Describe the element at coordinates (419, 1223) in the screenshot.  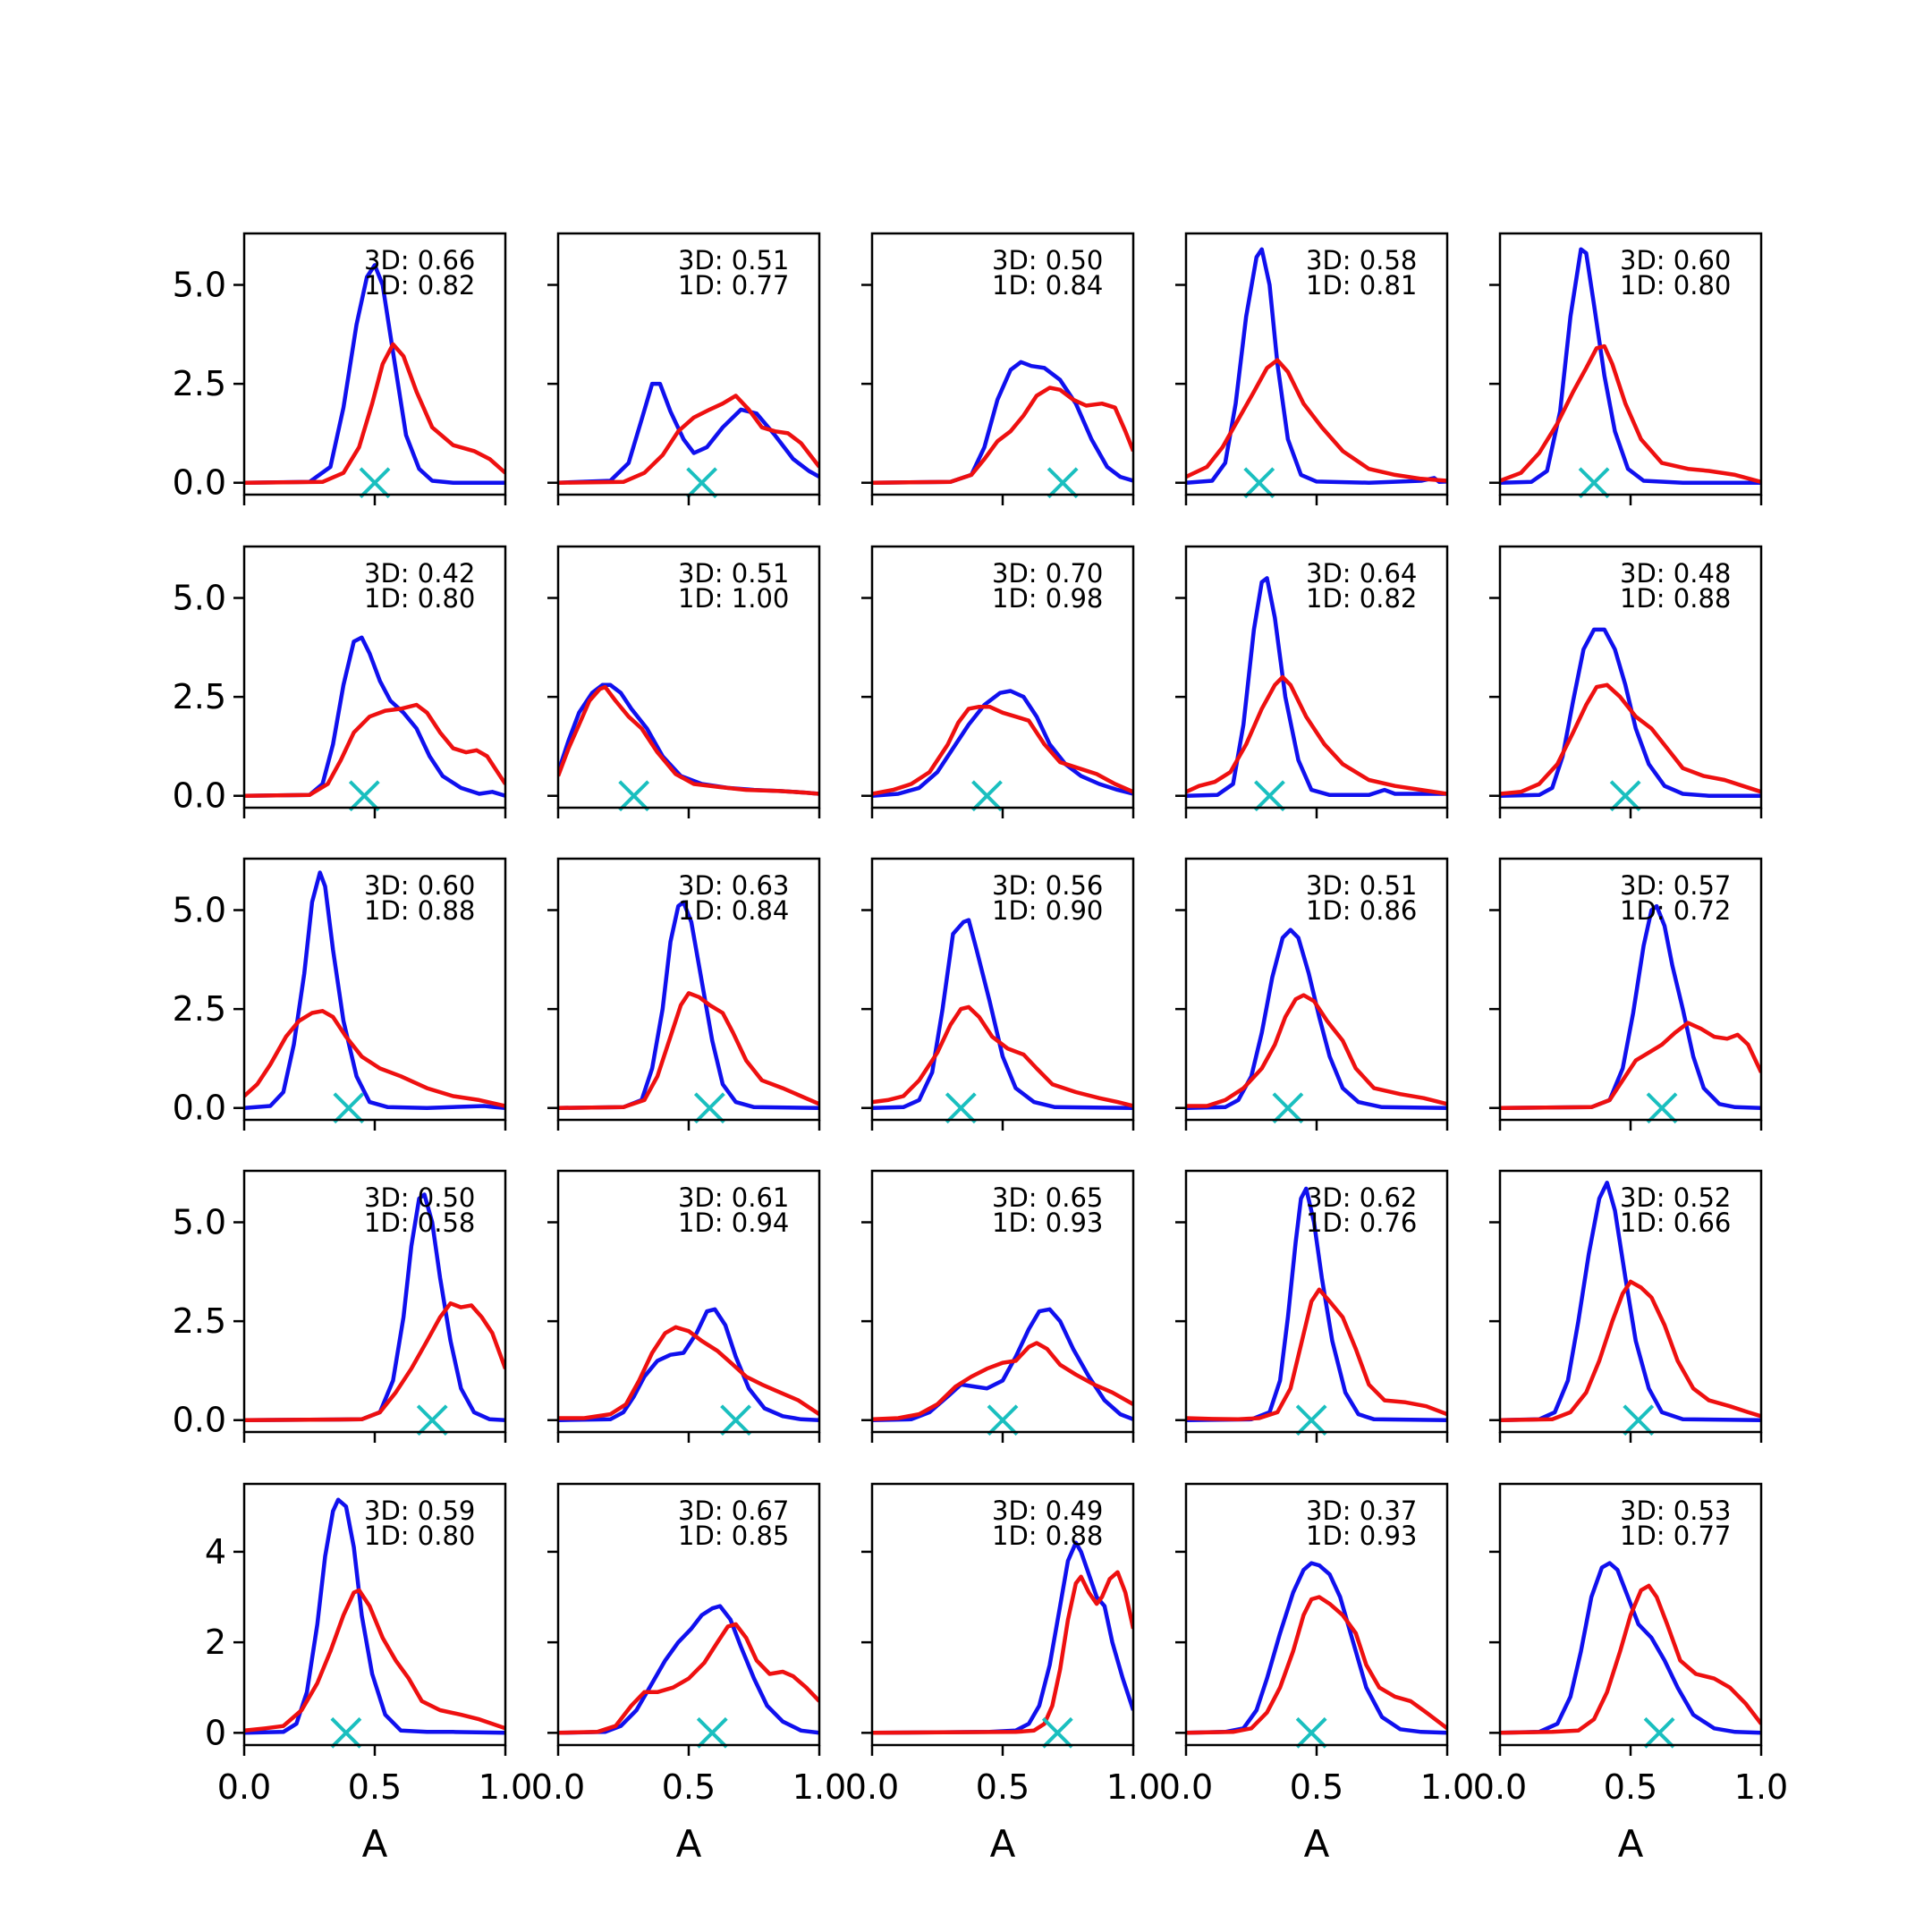
I see `annotation-1d: 1D: 0.58` at that location.